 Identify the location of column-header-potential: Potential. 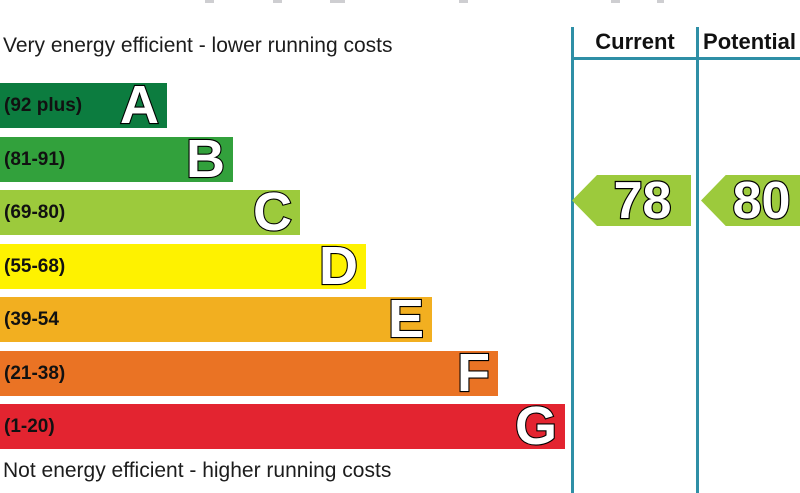
(749, 41).